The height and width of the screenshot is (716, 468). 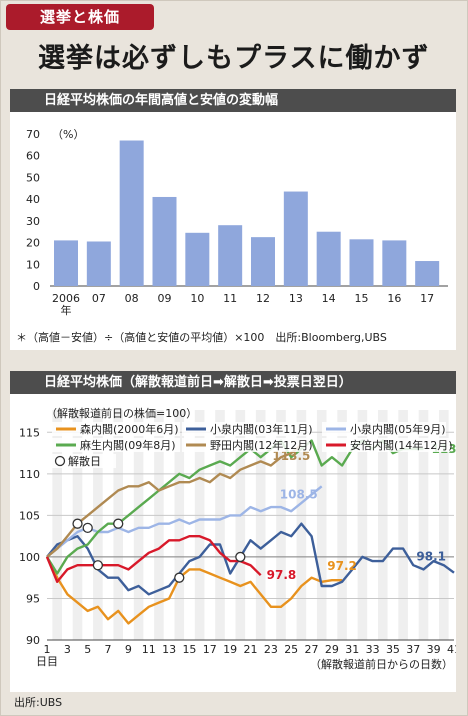 I want to click on legend-bg-noda, so click(x=246, y=445).